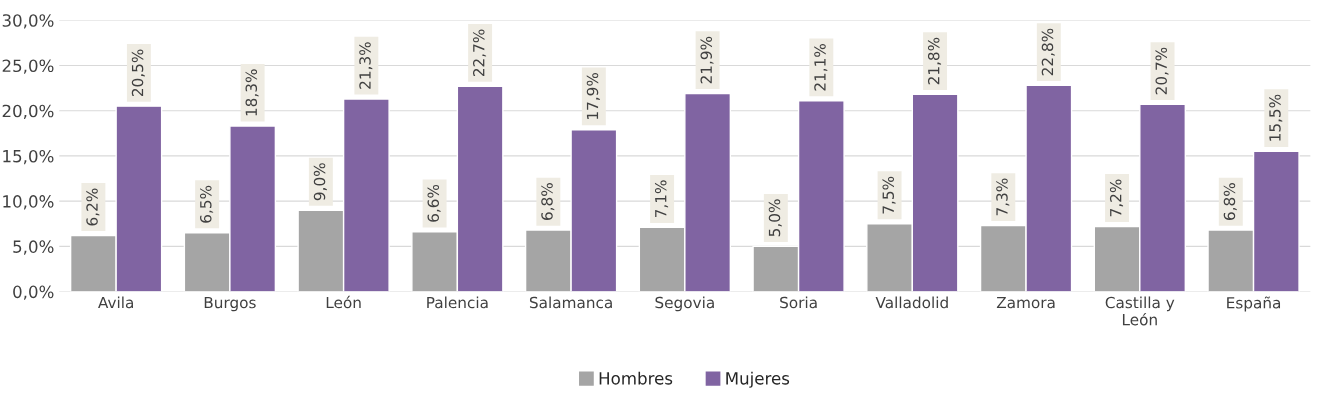  I want to click on data-label: 22,7%, so click(479, 53).